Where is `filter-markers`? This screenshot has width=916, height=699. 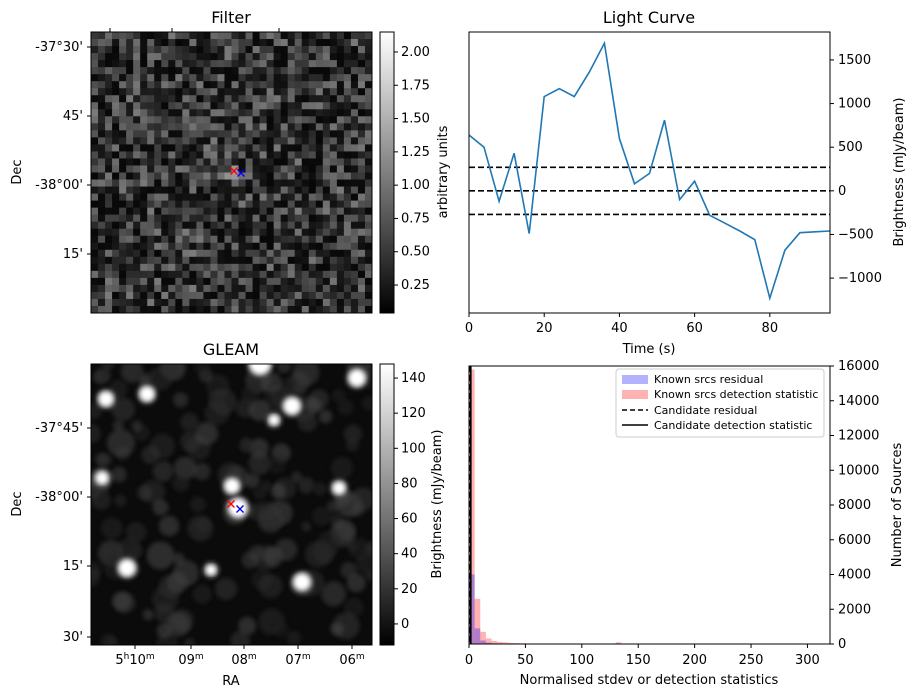
filter-markers is located at coordinates (237, 172).